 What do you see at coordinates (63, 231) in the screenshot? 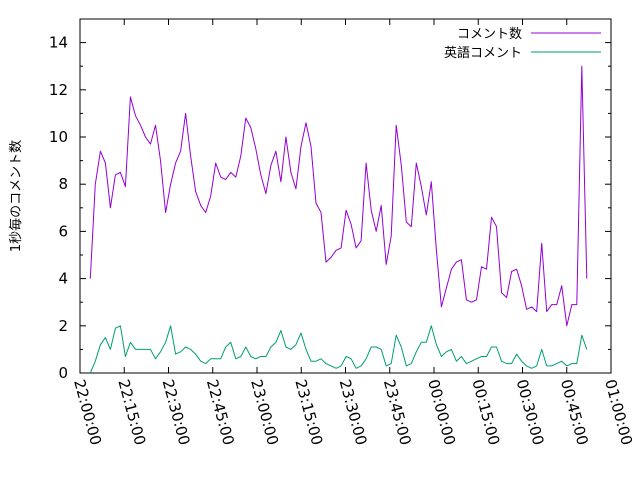
I see `y-tick-label: 6` at bounding box center [63, 231].